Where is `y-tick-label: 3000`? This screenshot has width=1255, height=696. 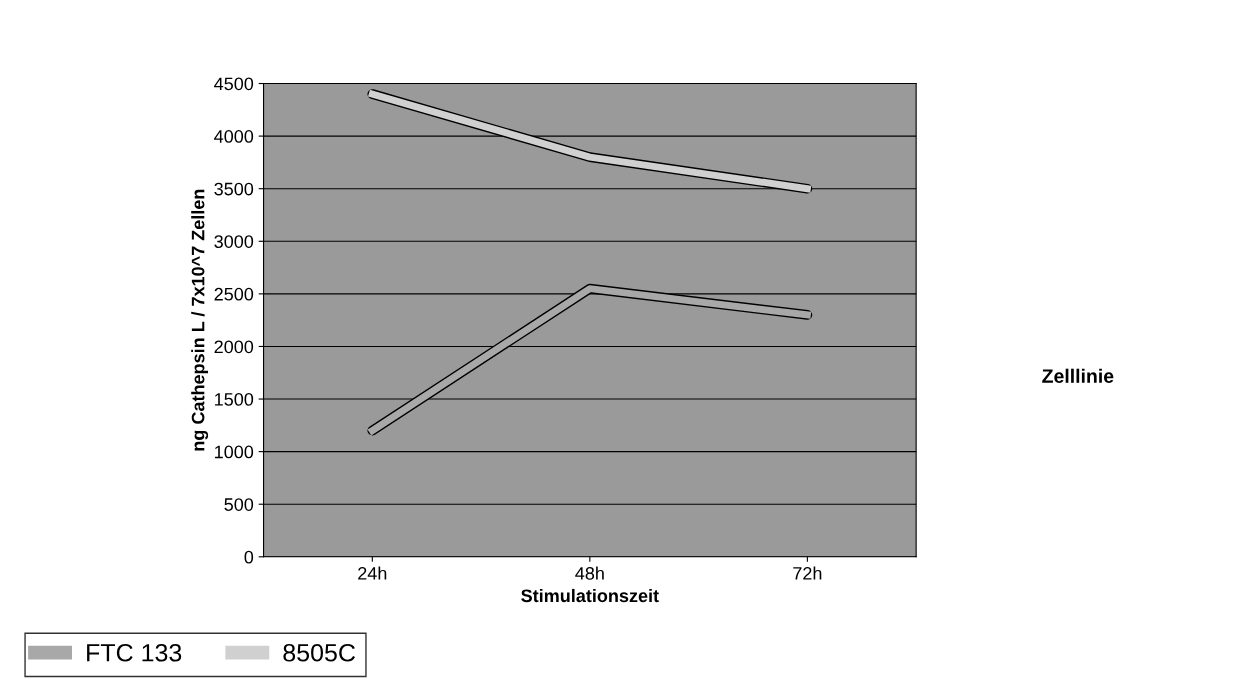
y-tick-label: 3000 is located at coordinates (234, 241).